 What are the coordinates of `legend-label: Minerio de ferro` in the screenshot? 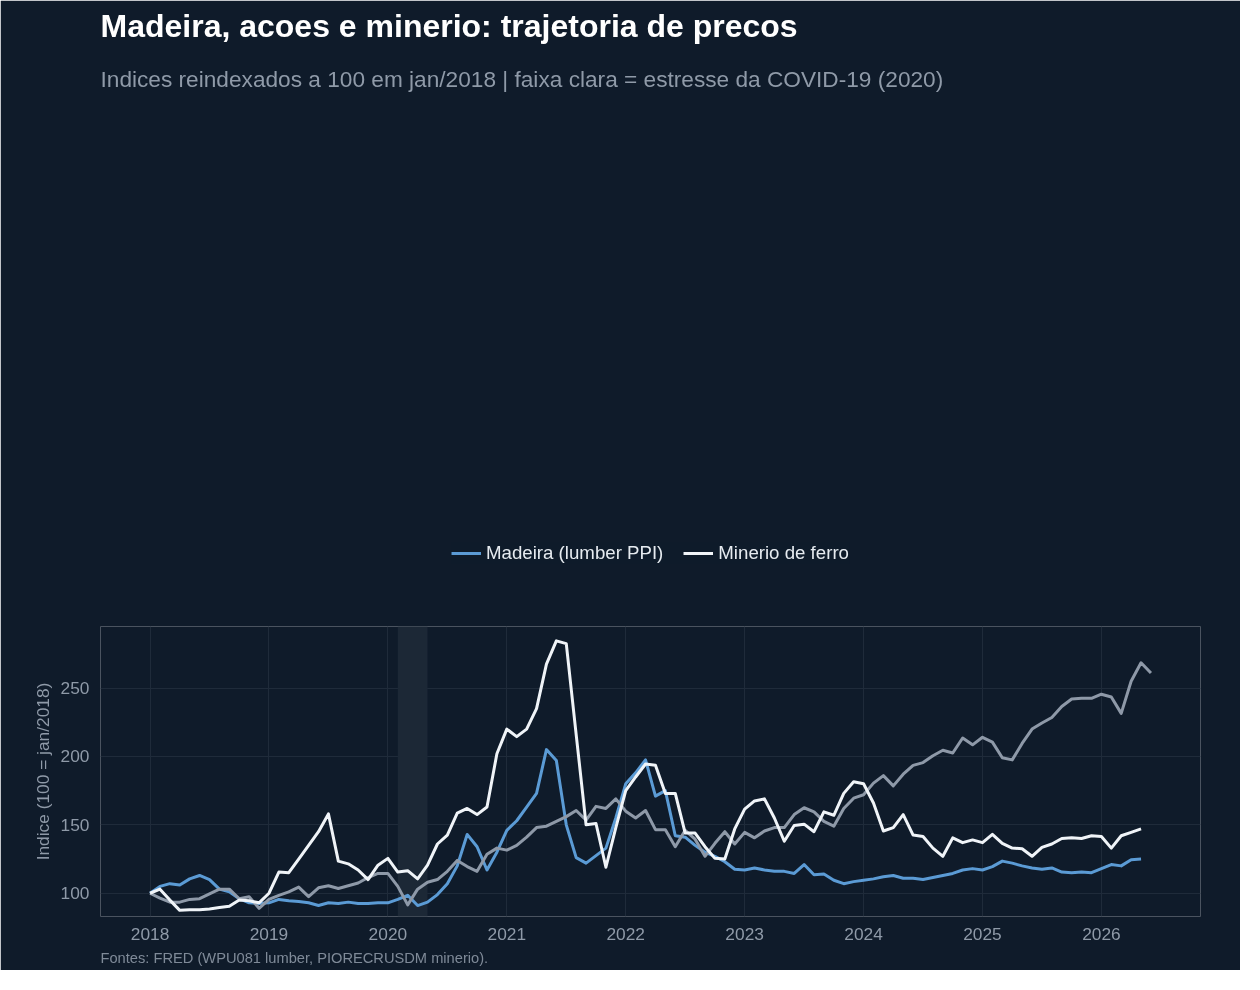 It's located at (783, 552).